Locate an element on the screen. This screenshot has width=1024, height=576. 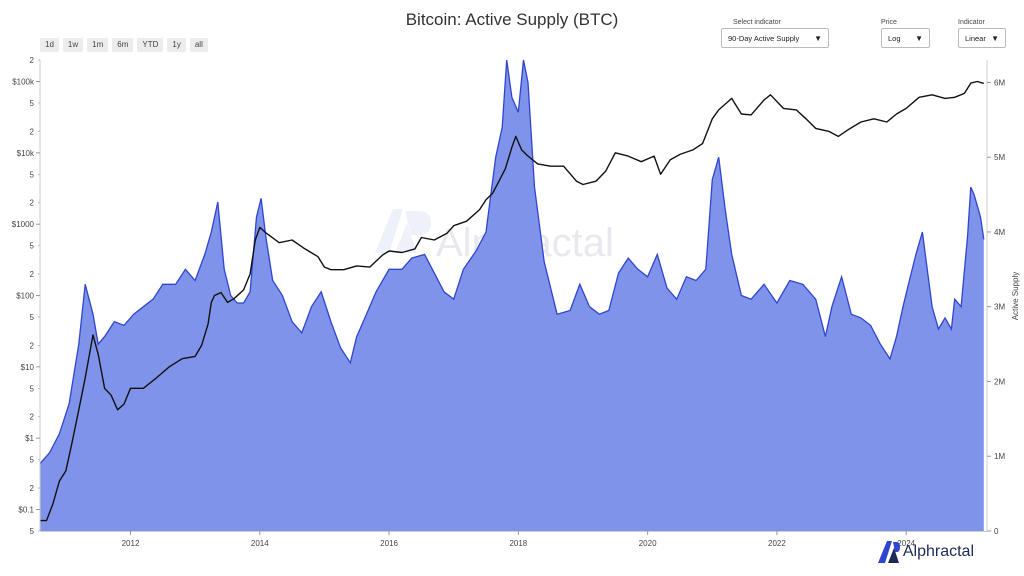
left-tick-label: $100k is located at coordinates (23, 81).